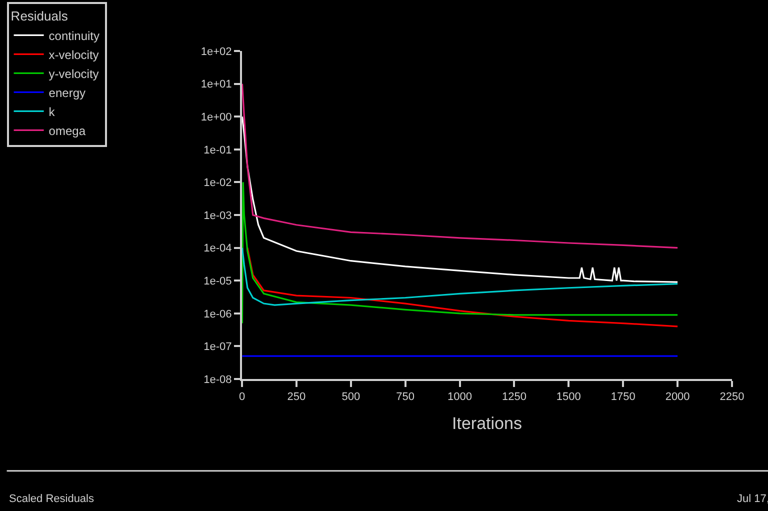 This screenshot has width=768, height=511. What do you see at coordinates (216, 84) in the screenshot?
I see `y-tick-label: 1e+01` at bounding box center [216, 84].